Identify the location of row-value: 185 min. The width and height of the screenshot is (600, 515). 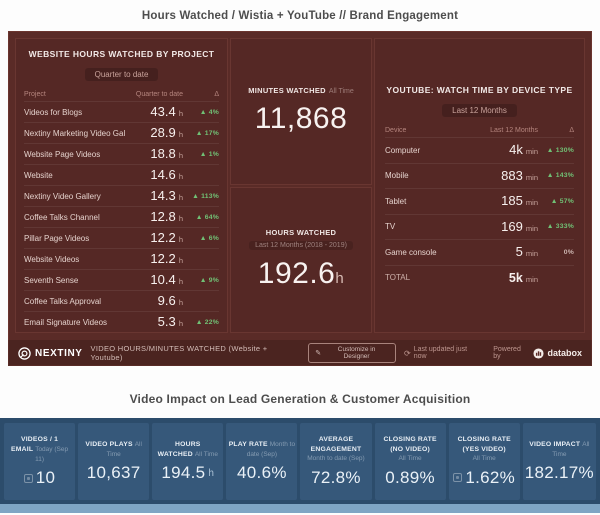
(519, 201).